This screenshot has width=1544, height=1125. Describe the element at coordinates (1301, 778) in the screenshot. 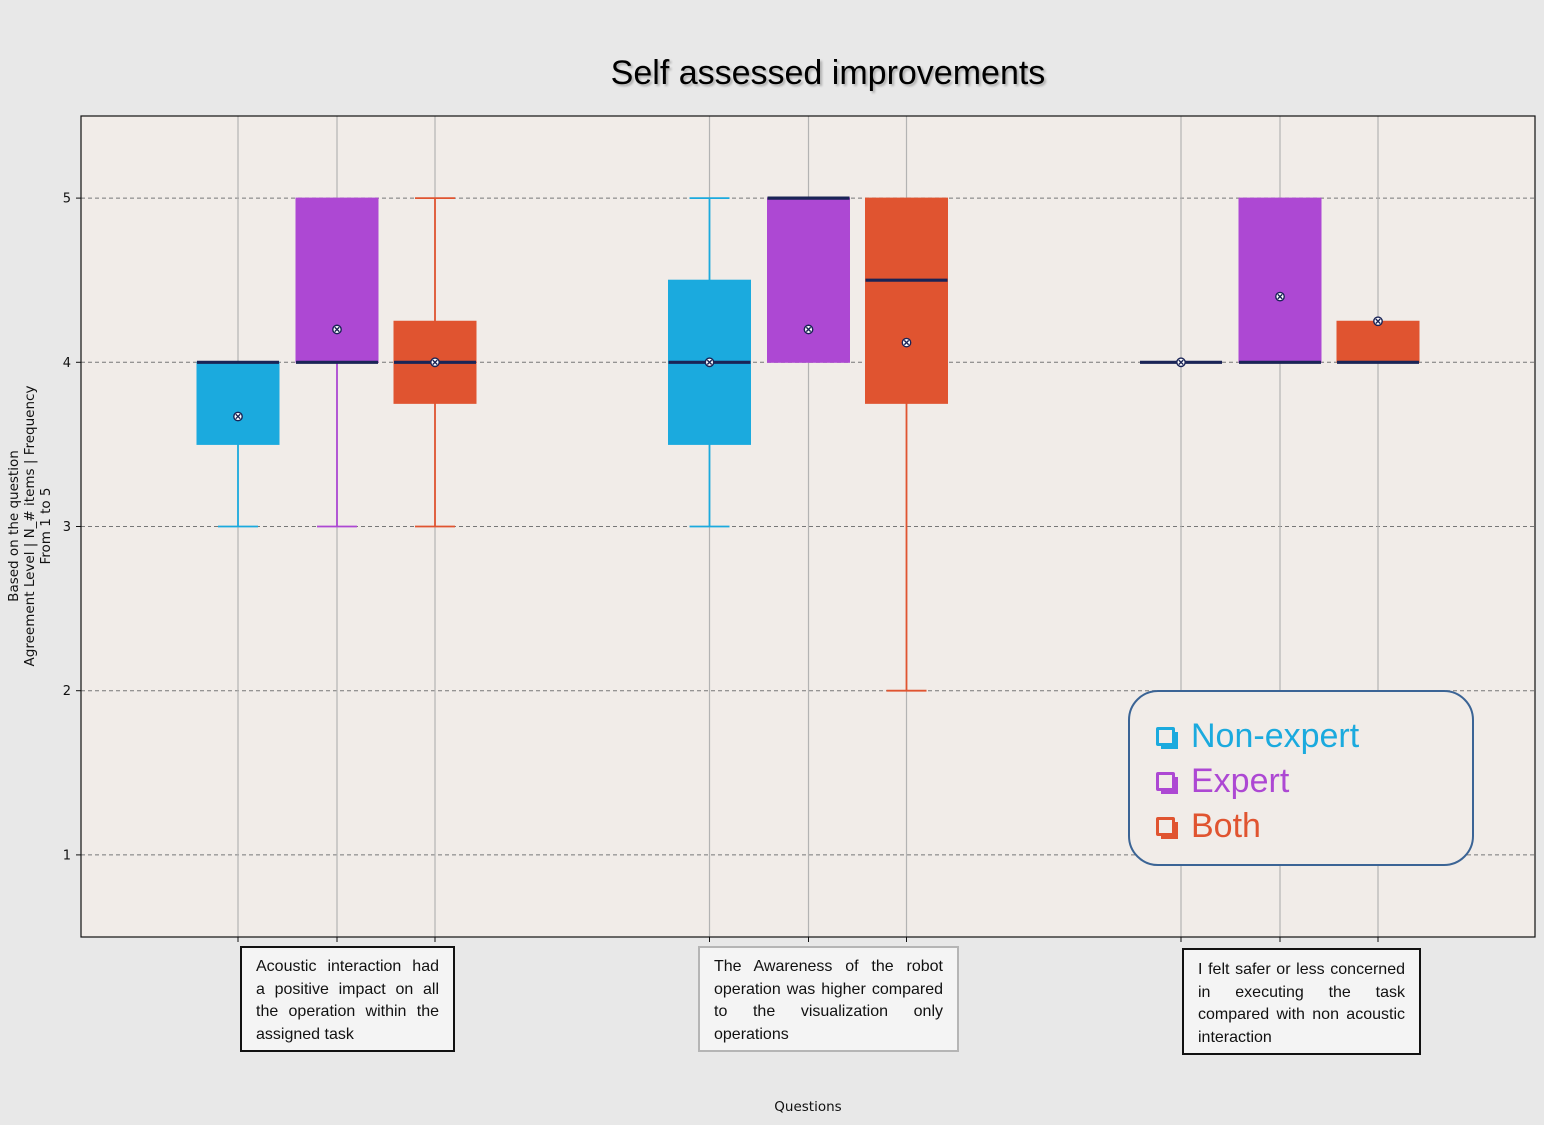

I see `legend: Non-expert Expert Both` at that location.